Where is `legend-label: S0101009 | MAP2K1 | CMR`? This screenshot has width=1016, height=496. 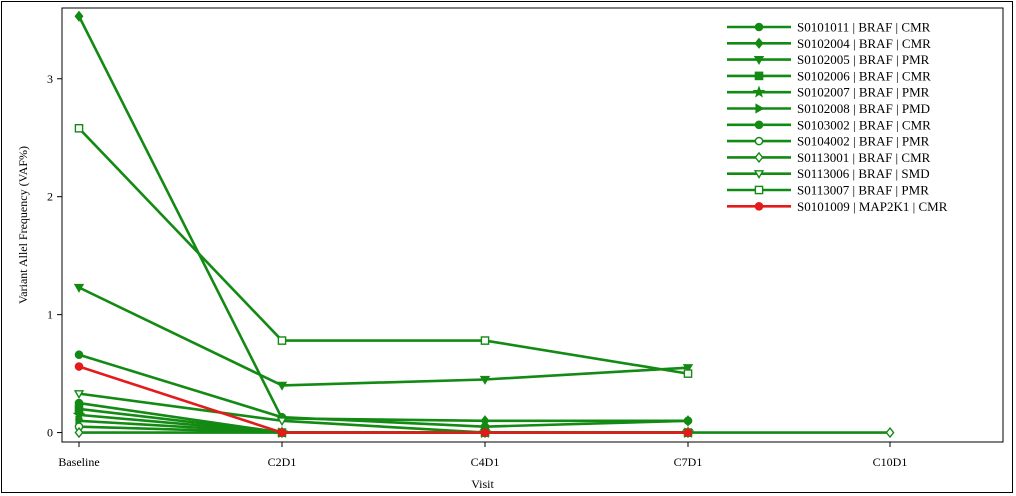
legend-label: S0101009 | MAP2K1 | CMR is located at coordinates (872, 206).